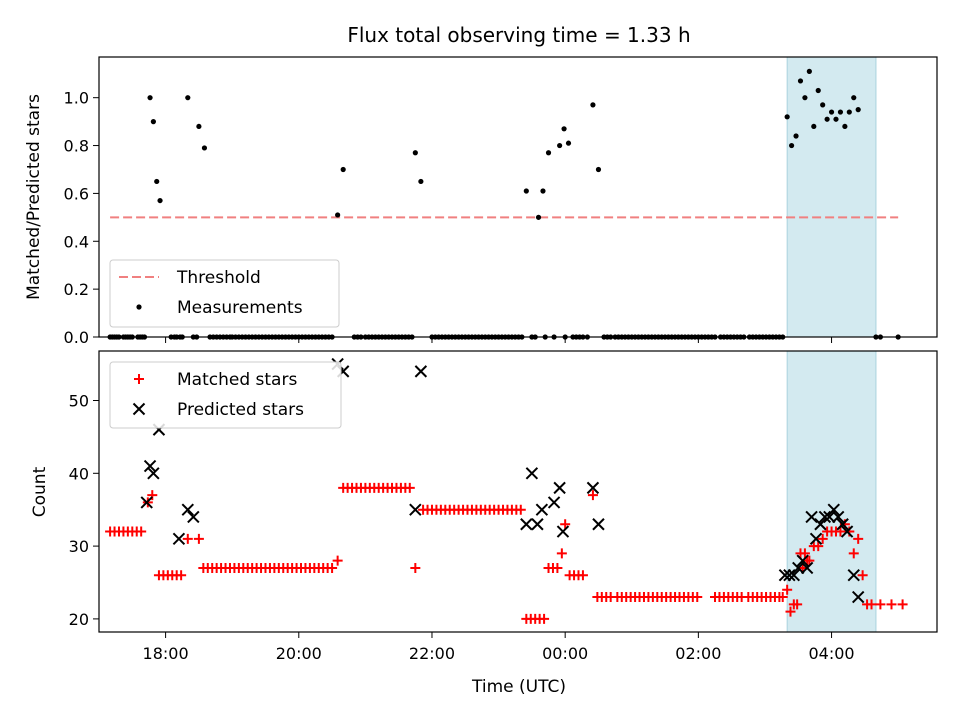  I want to click on y-tick-label: 40, so click(79, 473).